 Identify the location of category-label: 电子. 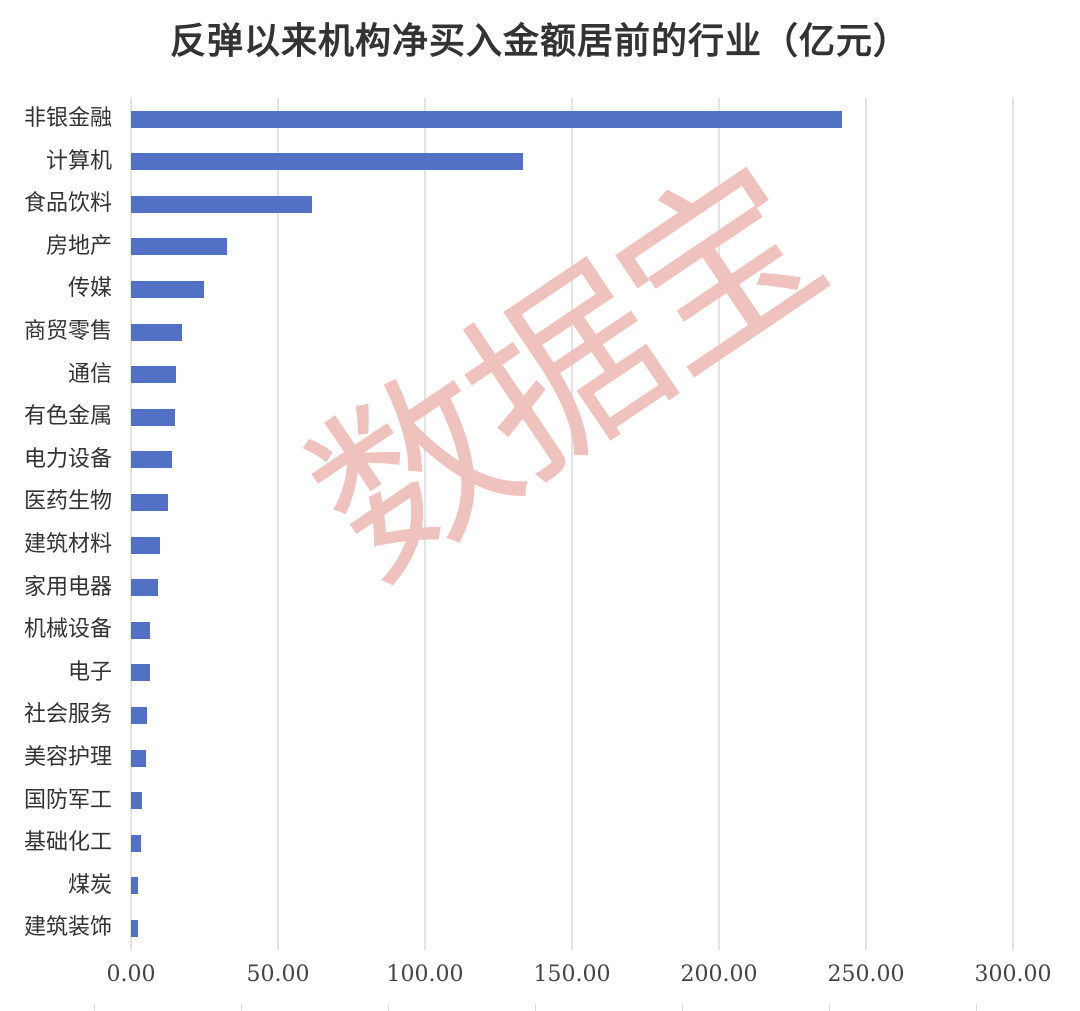
(89, 672).